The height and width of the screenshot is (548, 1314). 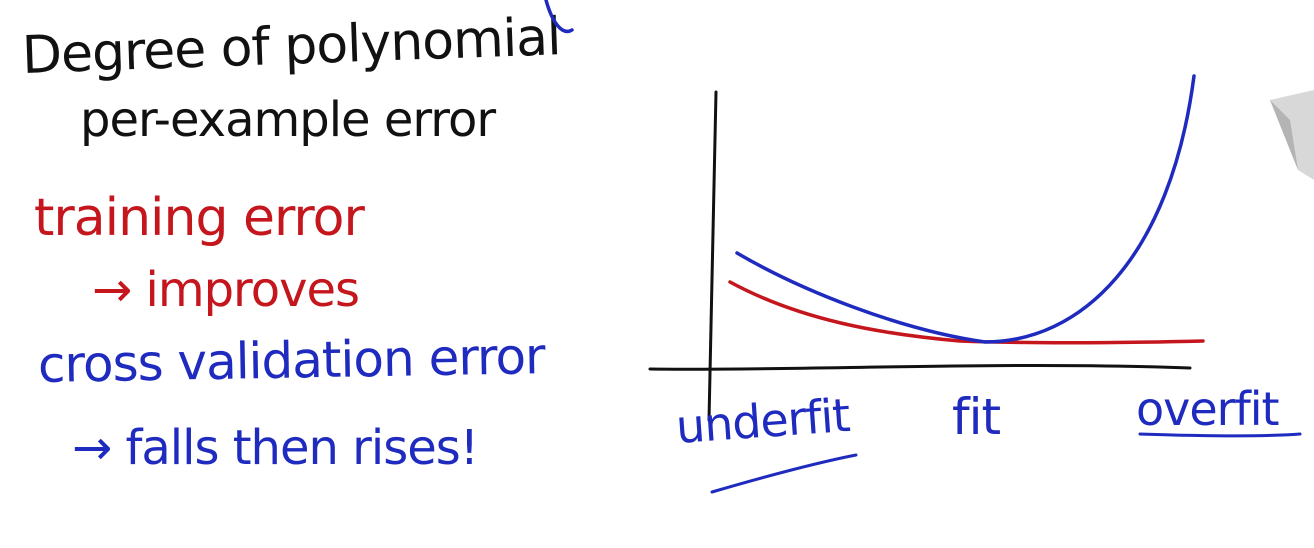 What do you see at coordinates (226, 290) in the screenshot?
I see `note-training-improves: → improves` at bounding box center [226, 290].